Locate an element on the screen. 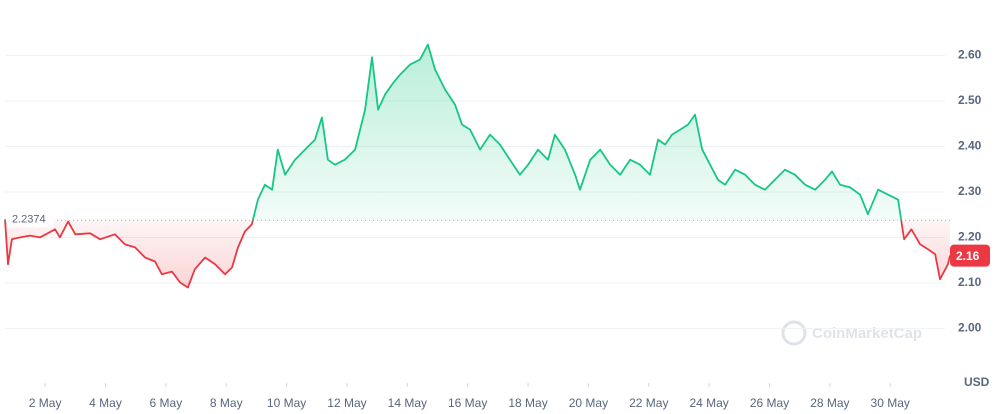 This screenshot has height=414, width=995. baseline-label-bg is located at coordinates (31, 219).